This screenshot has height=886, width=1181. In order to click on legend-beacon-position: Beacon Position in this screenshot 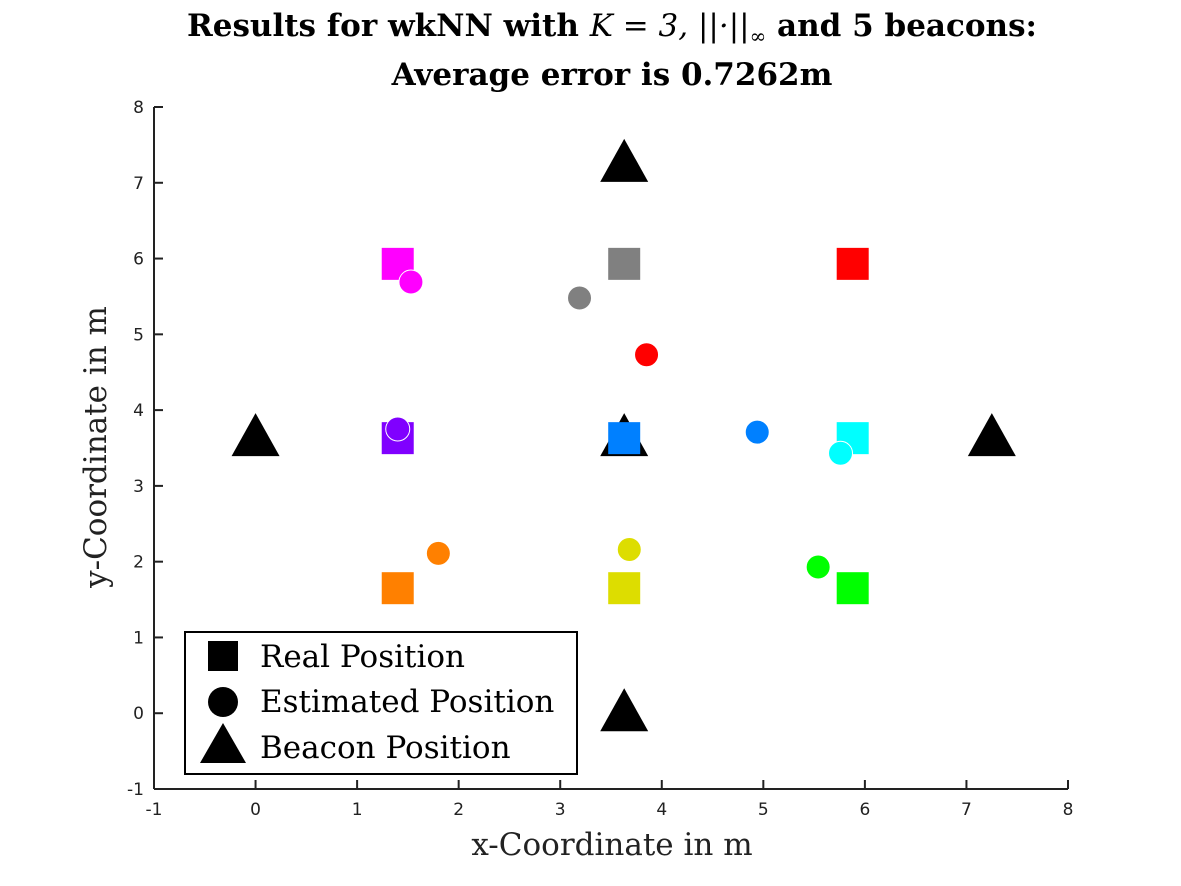, I will do `click(385, 748)`.